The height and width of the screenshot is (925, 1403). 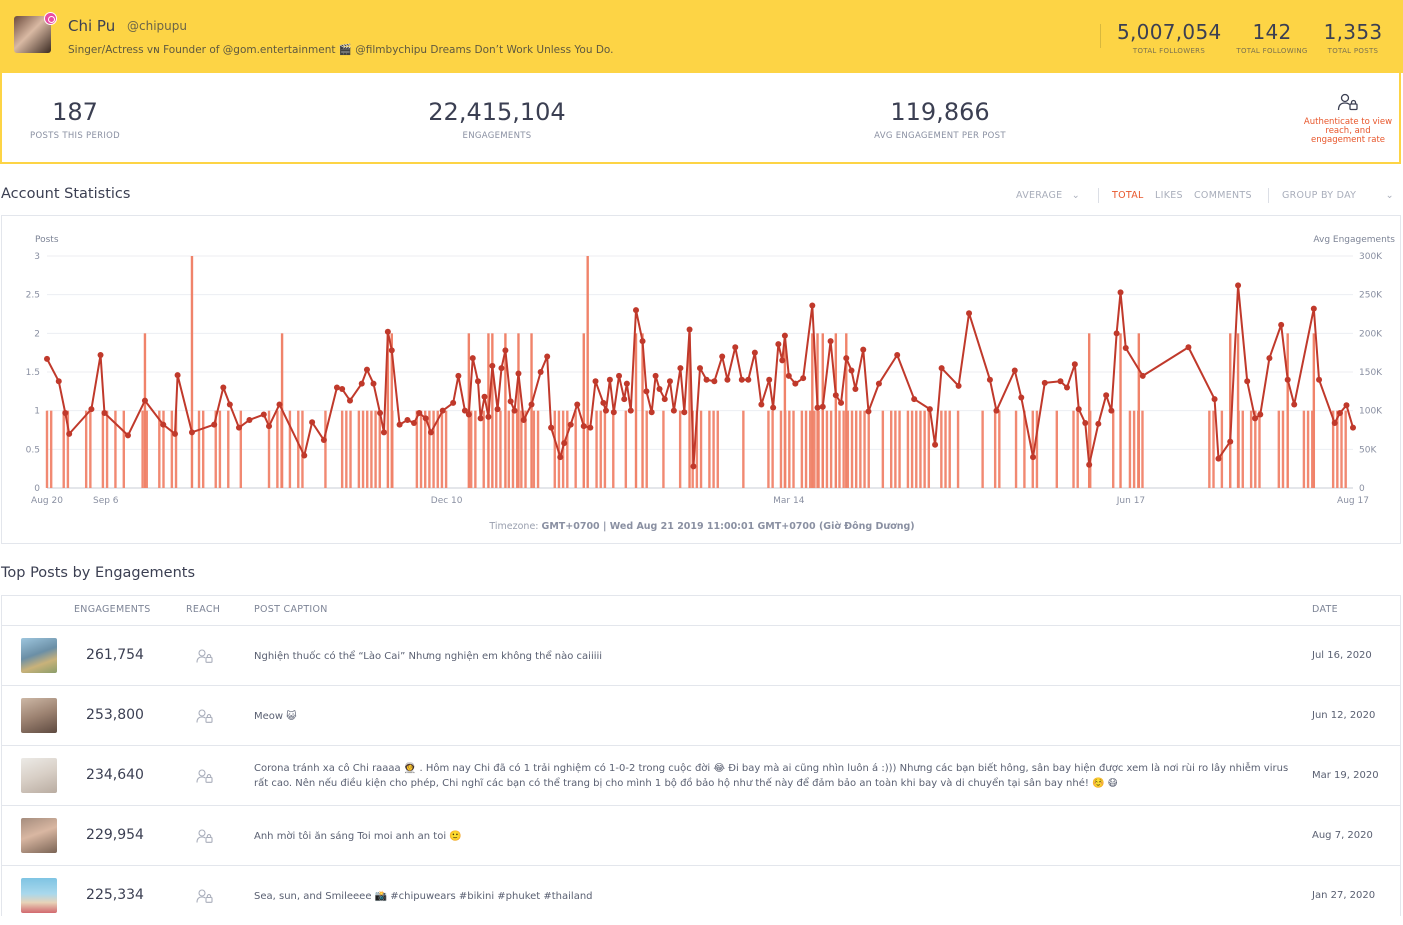 What do you see at coordinates (940, 112) in the screenshot?
I see `summary-value: 119,866` at bounding box center [940, 112].